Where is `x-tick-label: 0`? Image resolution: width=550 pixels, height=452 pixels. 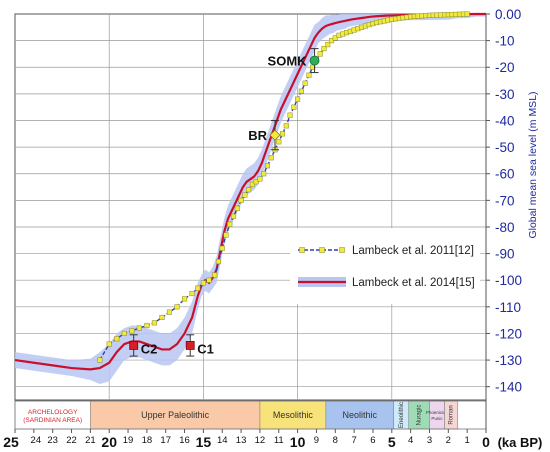
x-tick-label: 0 is located at coordinates (486, 442).